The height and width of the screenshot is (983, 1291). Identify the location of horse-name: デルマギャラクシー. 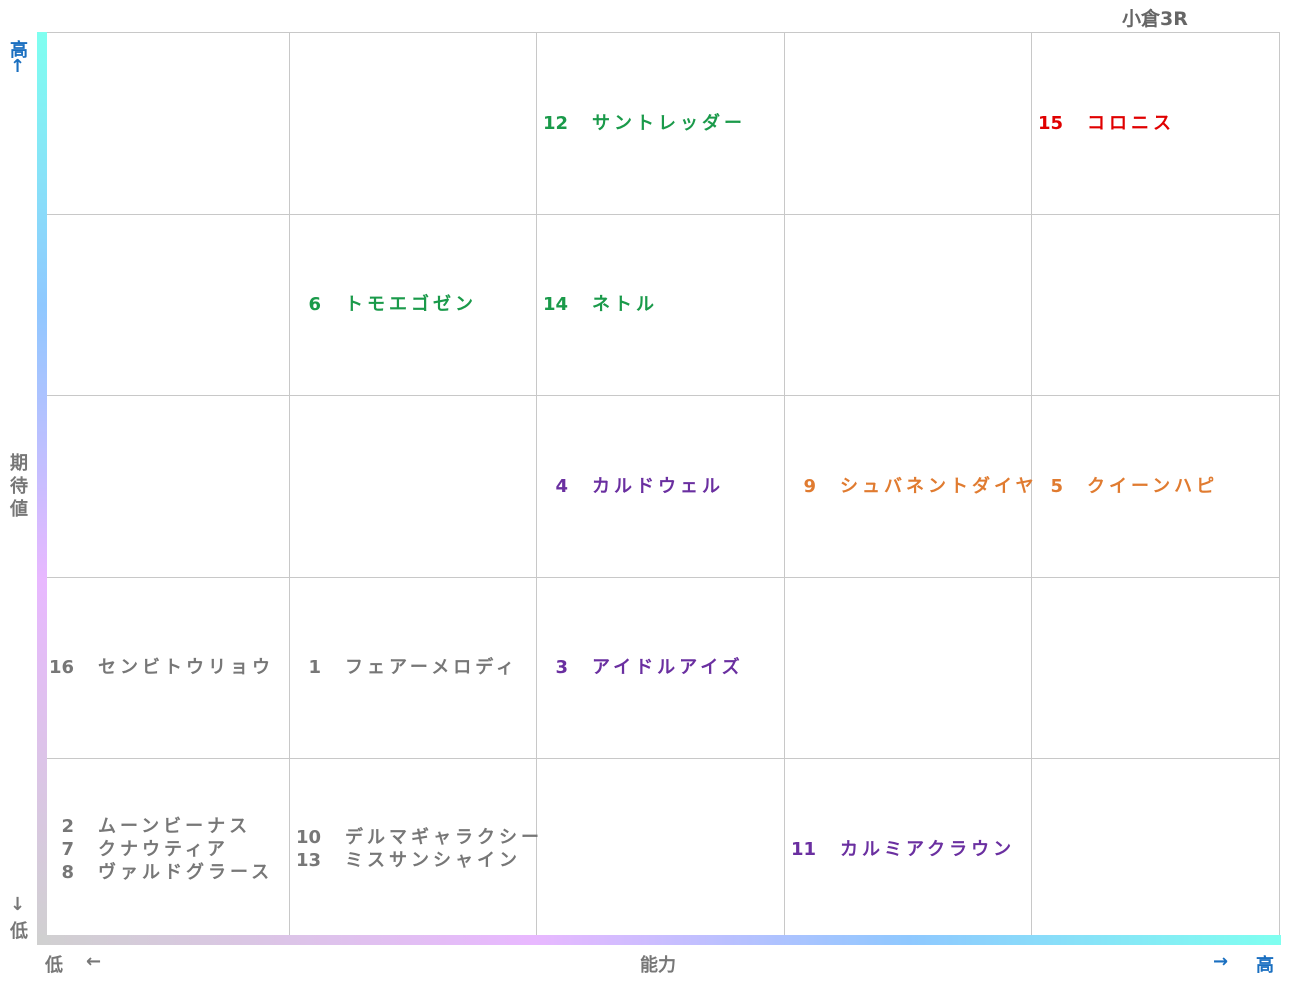
(444, 837).